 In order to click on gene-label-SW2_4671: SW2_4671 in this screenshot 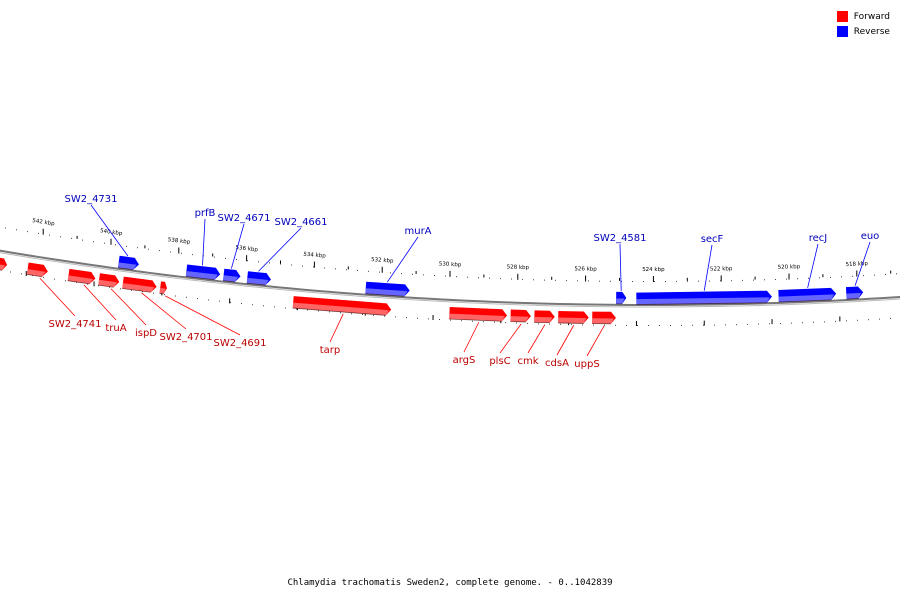, I will do `click(243, 218)`.